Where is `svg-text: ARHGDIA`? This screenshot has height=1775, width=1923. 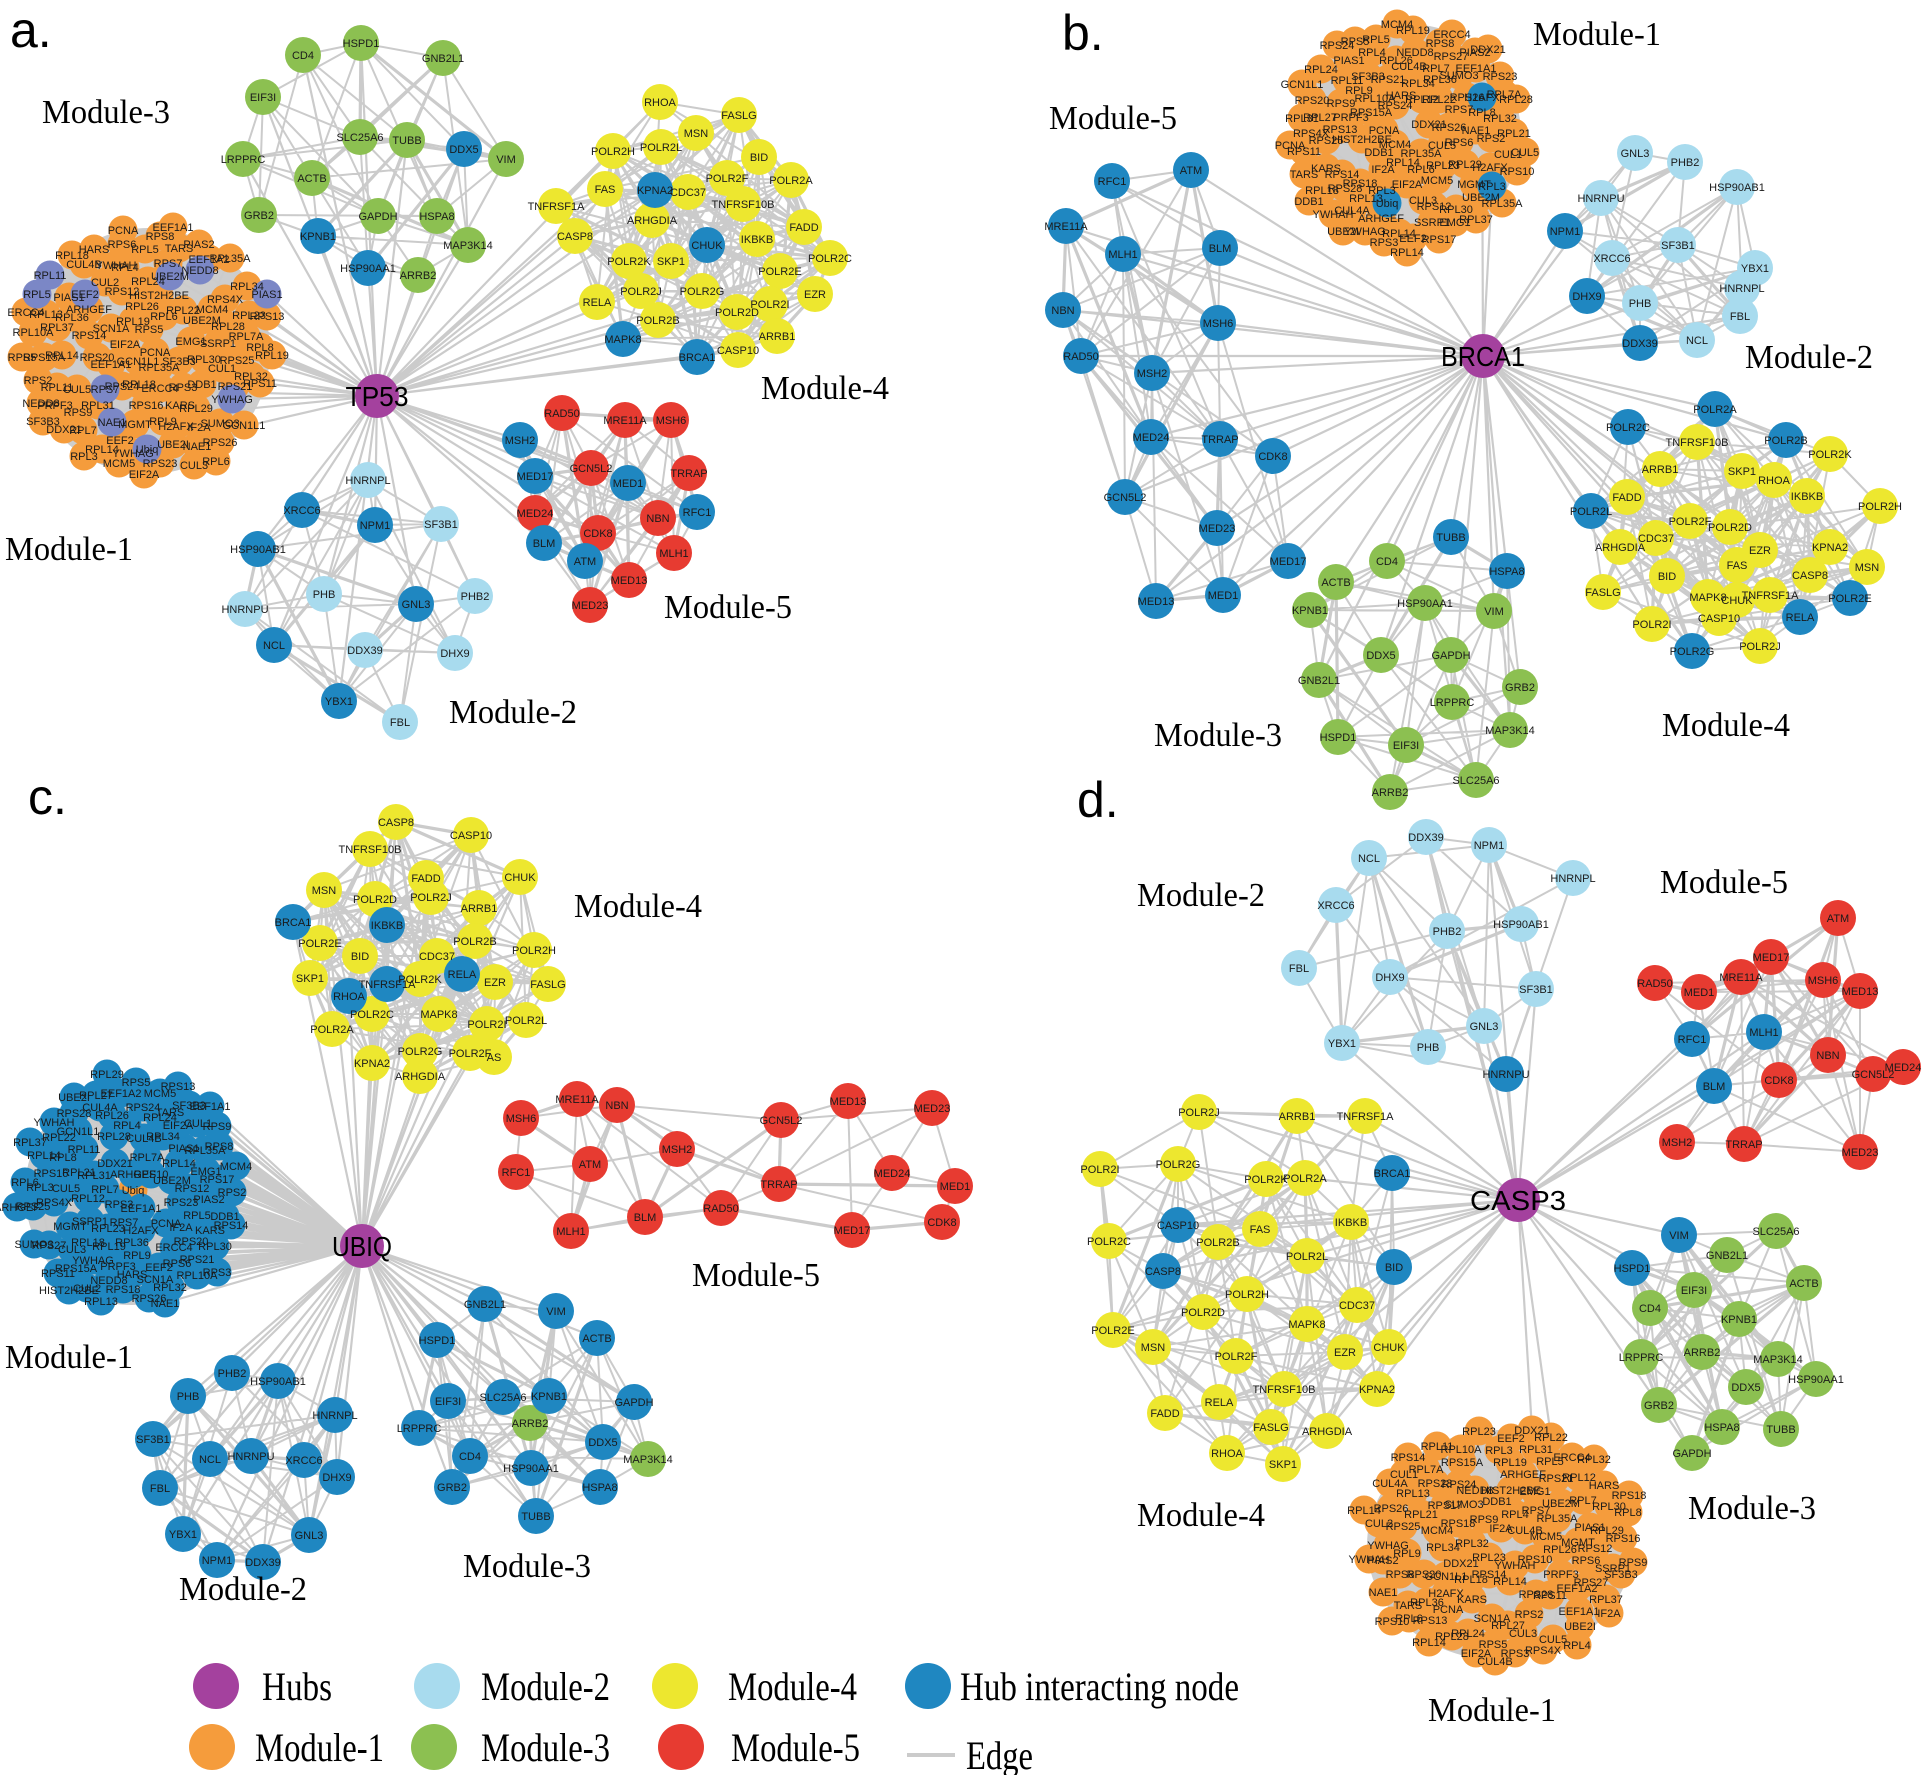
svg-text: ARHGDIA is located at coordinates (1327, 1432).